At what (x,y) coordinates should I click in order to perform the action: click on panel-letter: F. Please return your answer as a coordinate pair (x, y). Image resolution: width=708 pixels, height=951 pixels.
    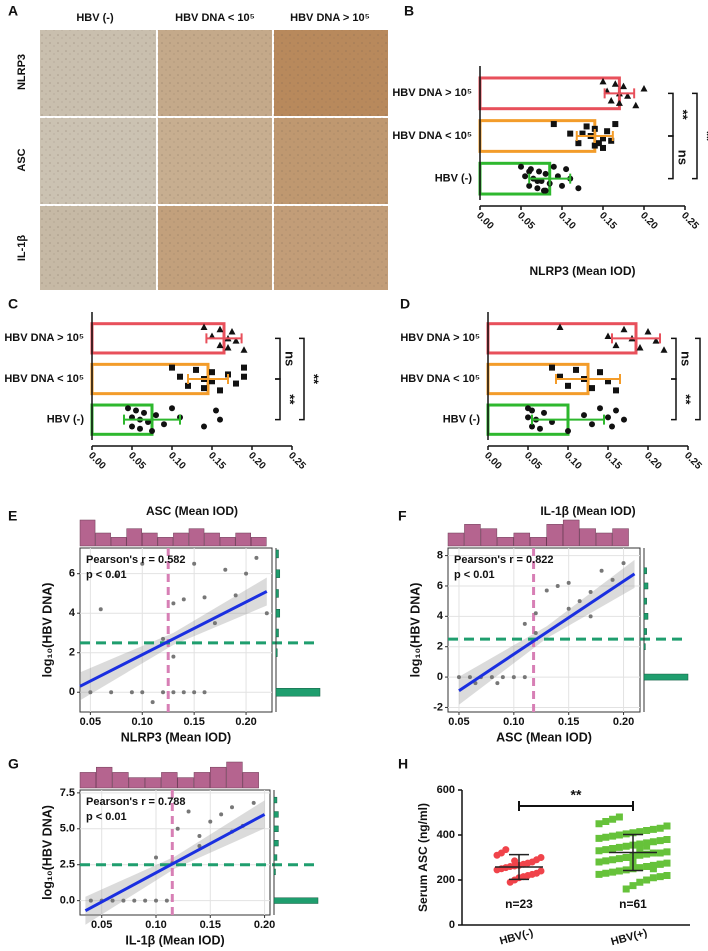
    Looking at the image, I should click on (402, 516).